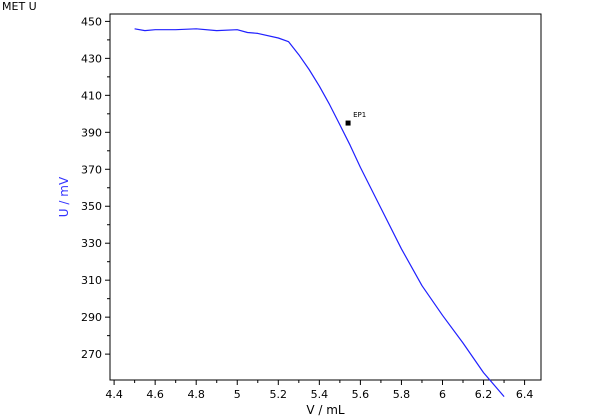 Image resolution: width=600 pixels, height=420 pixels. Describe the element at coordinates (91, 132) in the screenshot. I see `y-tick-label: 390` at that location.